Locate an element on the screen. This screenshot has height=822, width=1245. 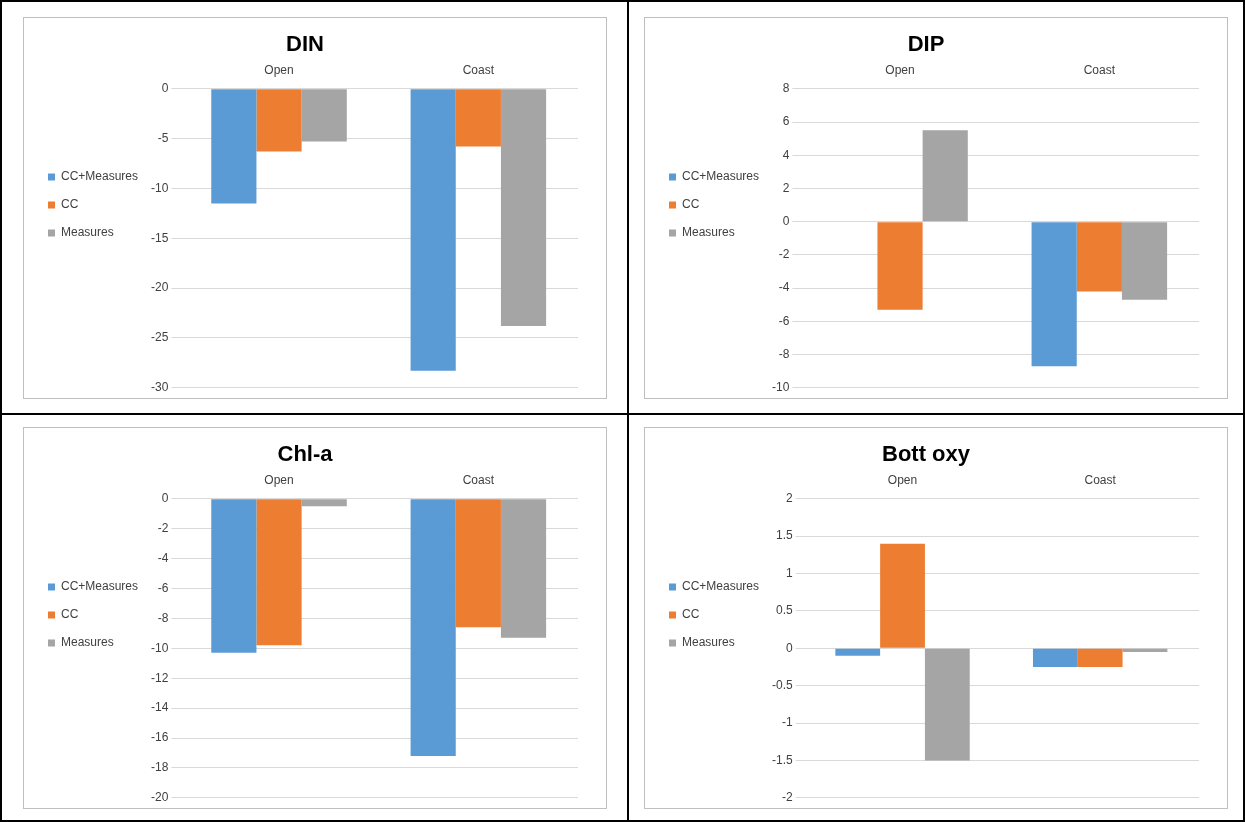
y-tick-label: 0.5 is located at coordinates (785, 609).